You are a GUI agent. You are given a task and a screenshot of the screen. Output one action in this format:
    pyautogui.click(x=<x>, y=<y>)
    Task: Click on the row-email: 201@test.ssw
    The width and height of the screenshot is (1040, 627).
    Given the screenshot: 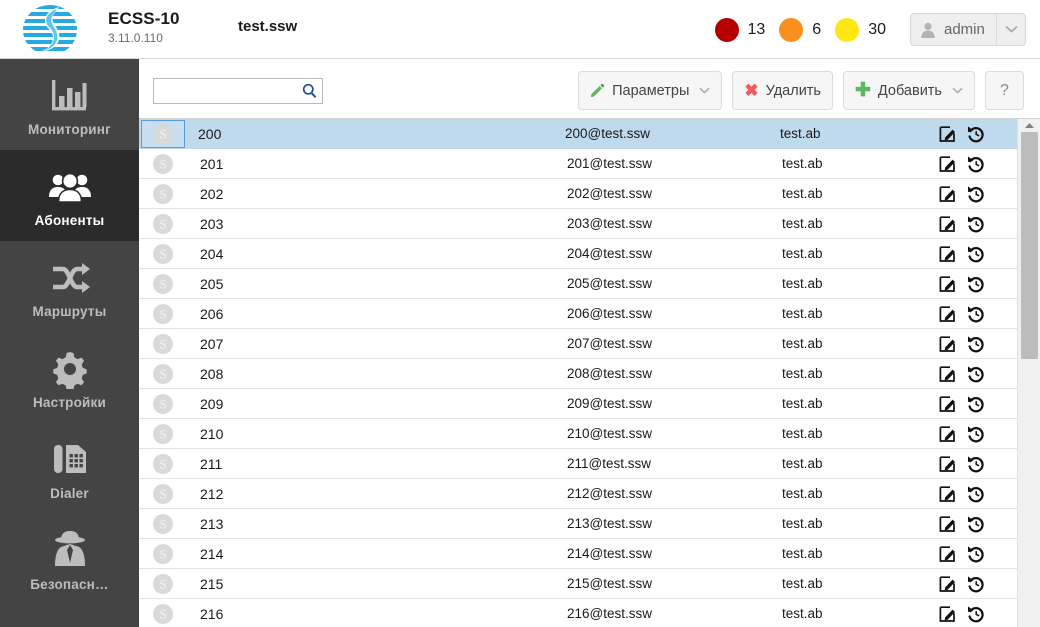 What is the action you would take?
    pyautogui.click(x=609, y=163)
    